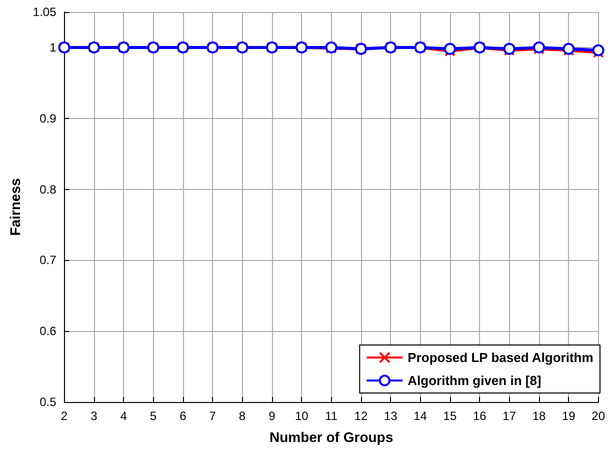 This screenshot has height=453, width=608. Describe the element at coordinates (331, 416) in the screenshot. I see `x-tick-label: 11` at that location.